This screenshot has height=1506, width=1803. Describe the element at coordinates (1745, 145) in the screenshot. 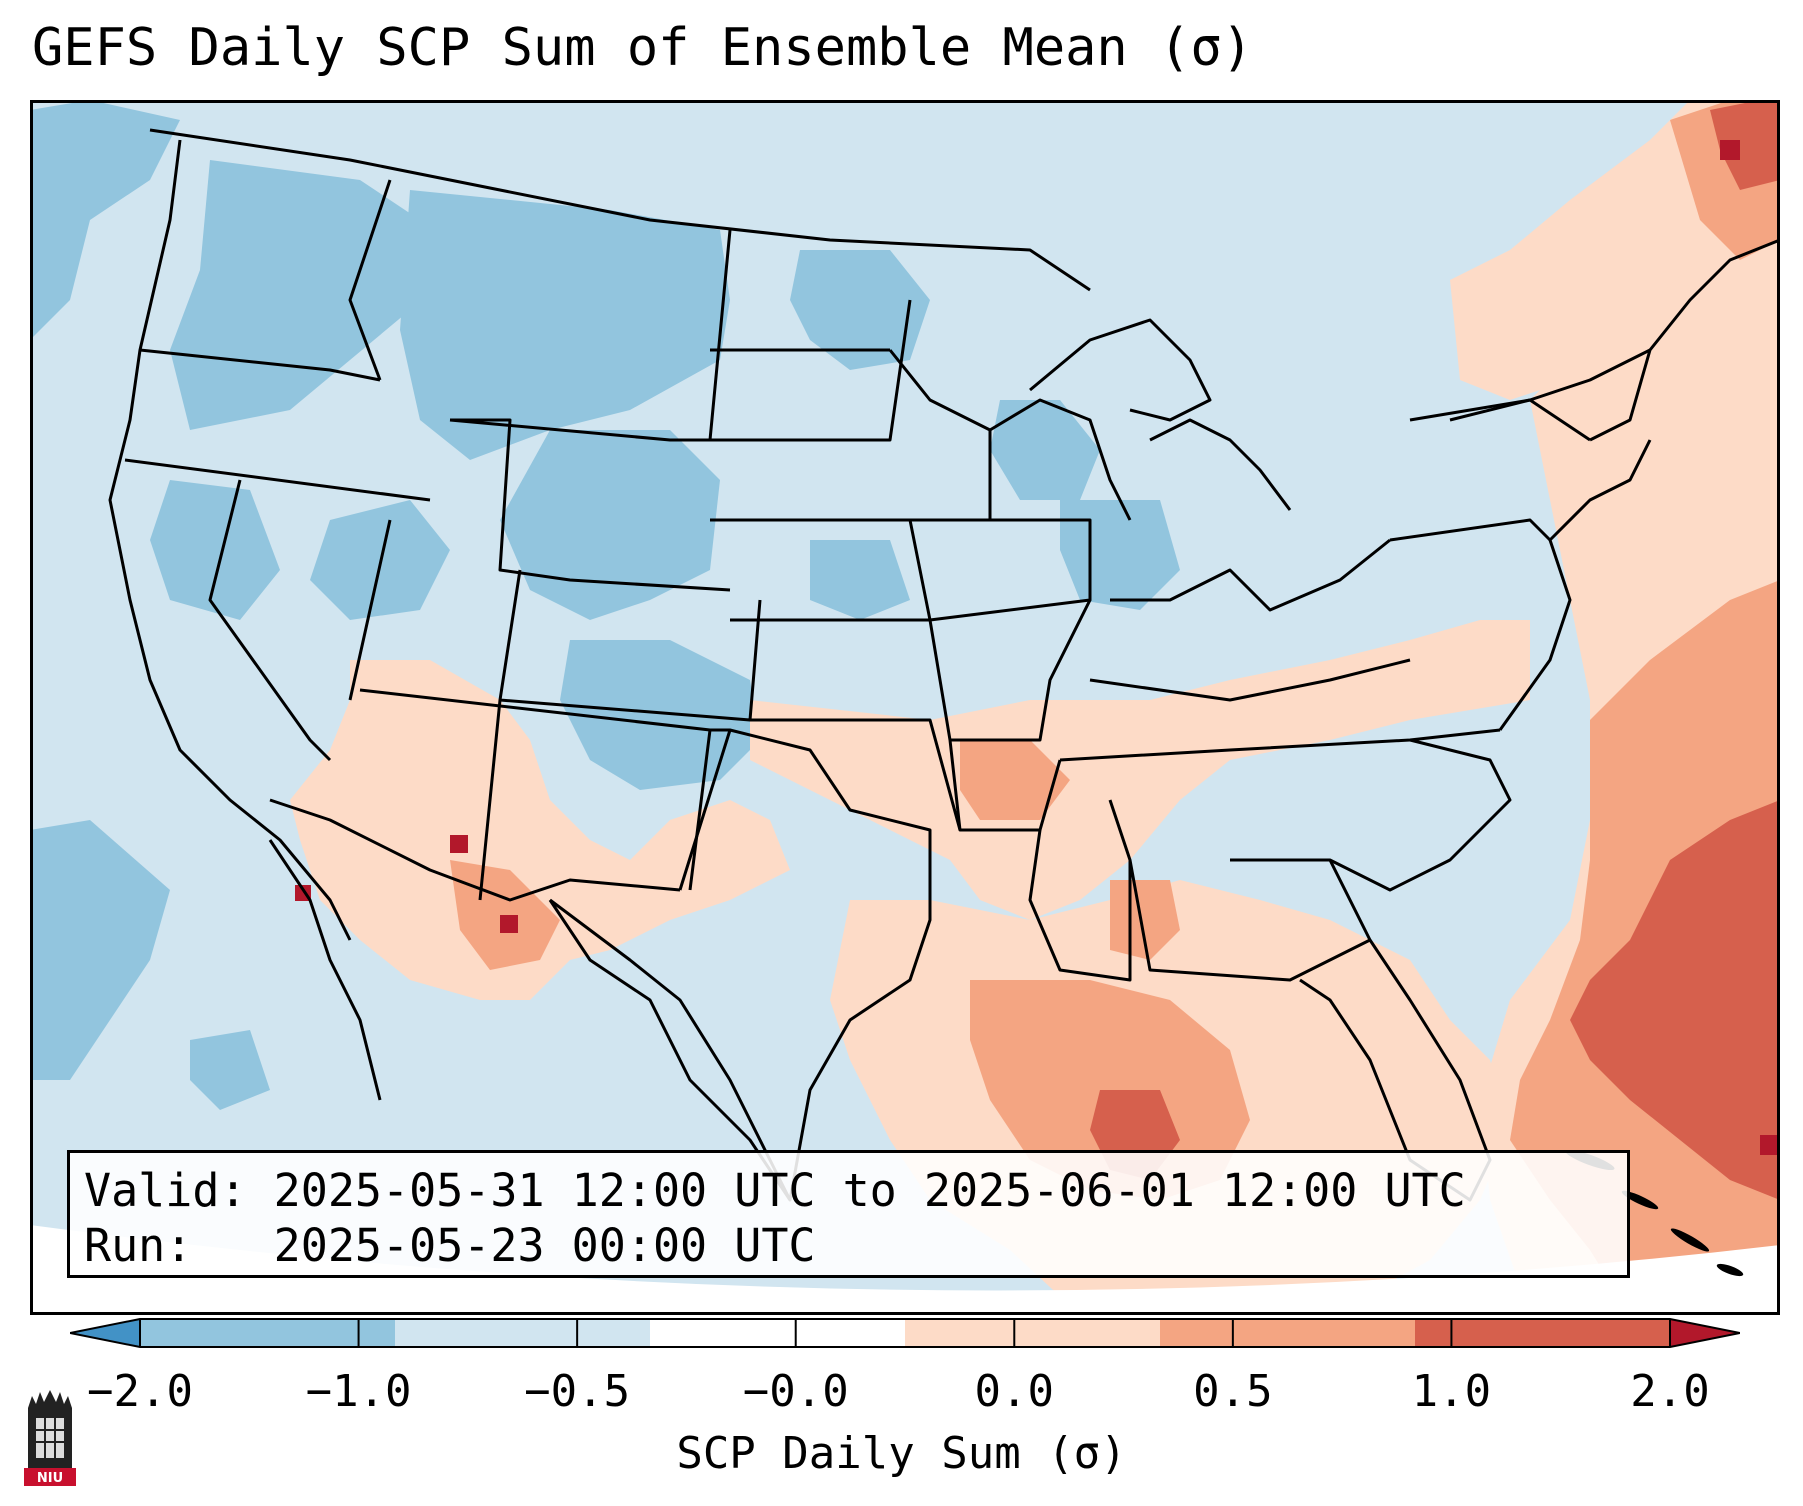

I see `strong-area-maine` at that location.